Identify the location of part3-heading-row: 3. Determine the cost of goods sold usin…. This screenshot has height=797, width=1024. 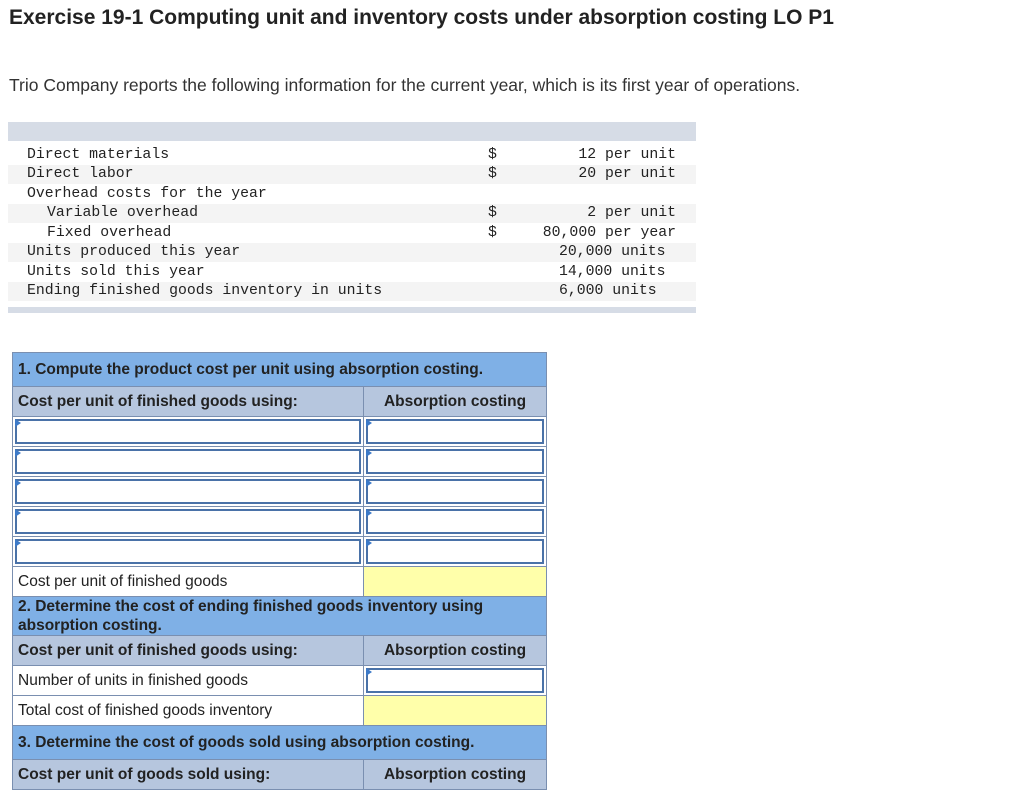
(279, 742).